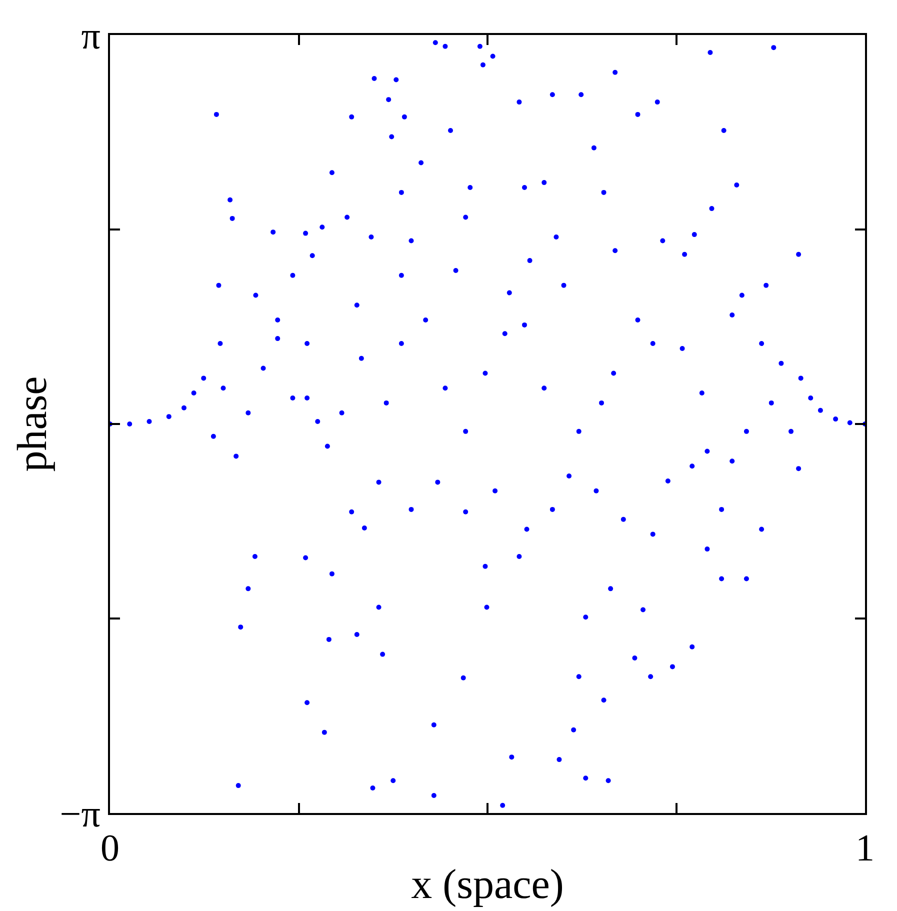  What do you see at coordinates (80, 814) in the screenshot?
I see `y-tick-label: −π` at bounding box center [80, 814].